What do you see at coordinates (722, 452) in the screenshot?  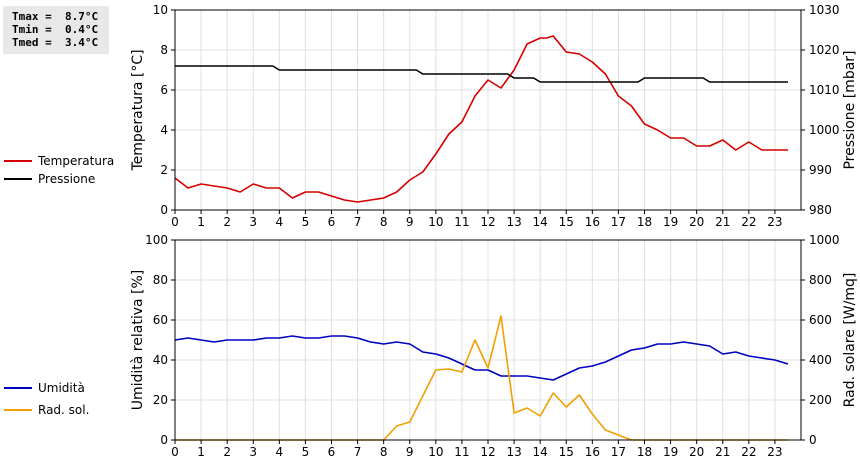 I see `bottom-xtick-label: 21` at bounding box center [722, 452].